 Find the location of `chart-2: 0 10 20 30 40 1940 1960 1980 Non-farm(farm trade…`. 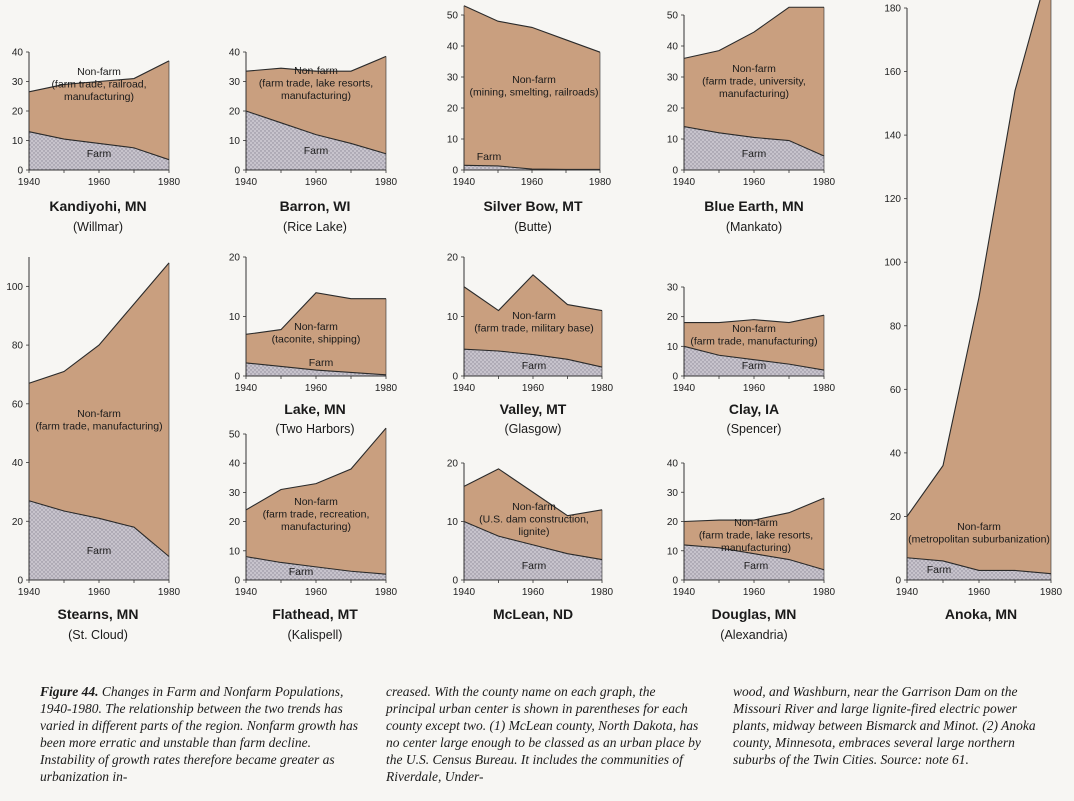

chart-2: 0 10 20 30 40 1940 1960 1980 Non-farm(farm trade… is located at coordinates (313, 118).